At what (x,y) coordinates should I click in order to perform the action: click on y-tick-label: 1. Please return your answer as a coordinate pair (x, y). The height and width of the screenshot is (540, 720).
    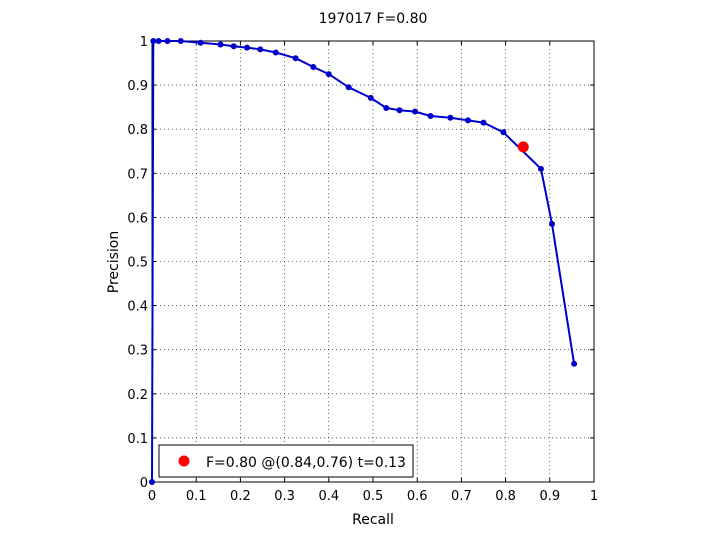
    Looking at the image, I should click on (144, 42).